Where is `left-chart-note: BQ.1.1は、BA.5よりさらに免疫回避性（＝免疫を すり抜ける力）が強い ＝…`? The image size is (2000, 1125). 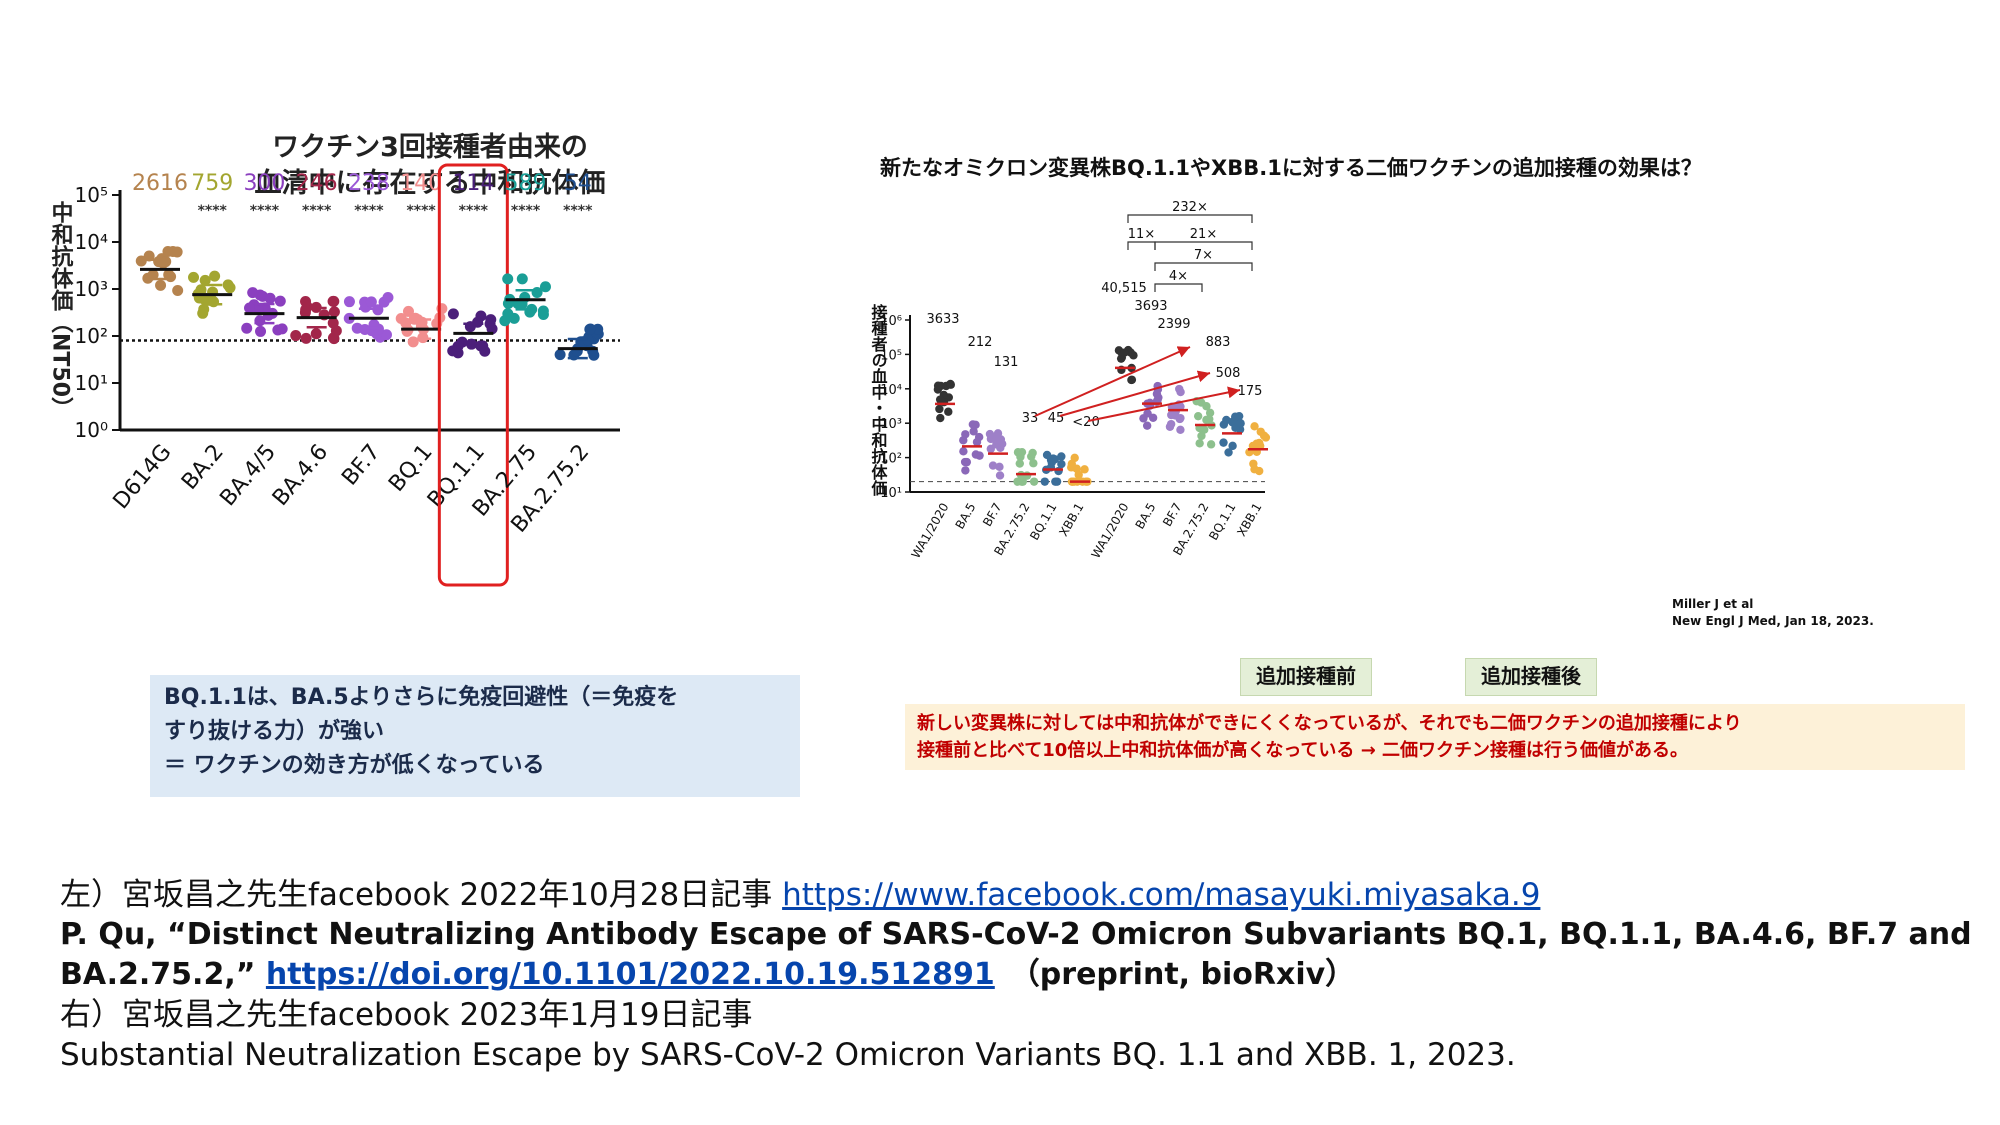 left-chart-note: BQ.1.1は、BA.5よりさらに免疫回避性（＝免疫を すり抜ける力）が強い ＝… is located at coordinates (475, 736).